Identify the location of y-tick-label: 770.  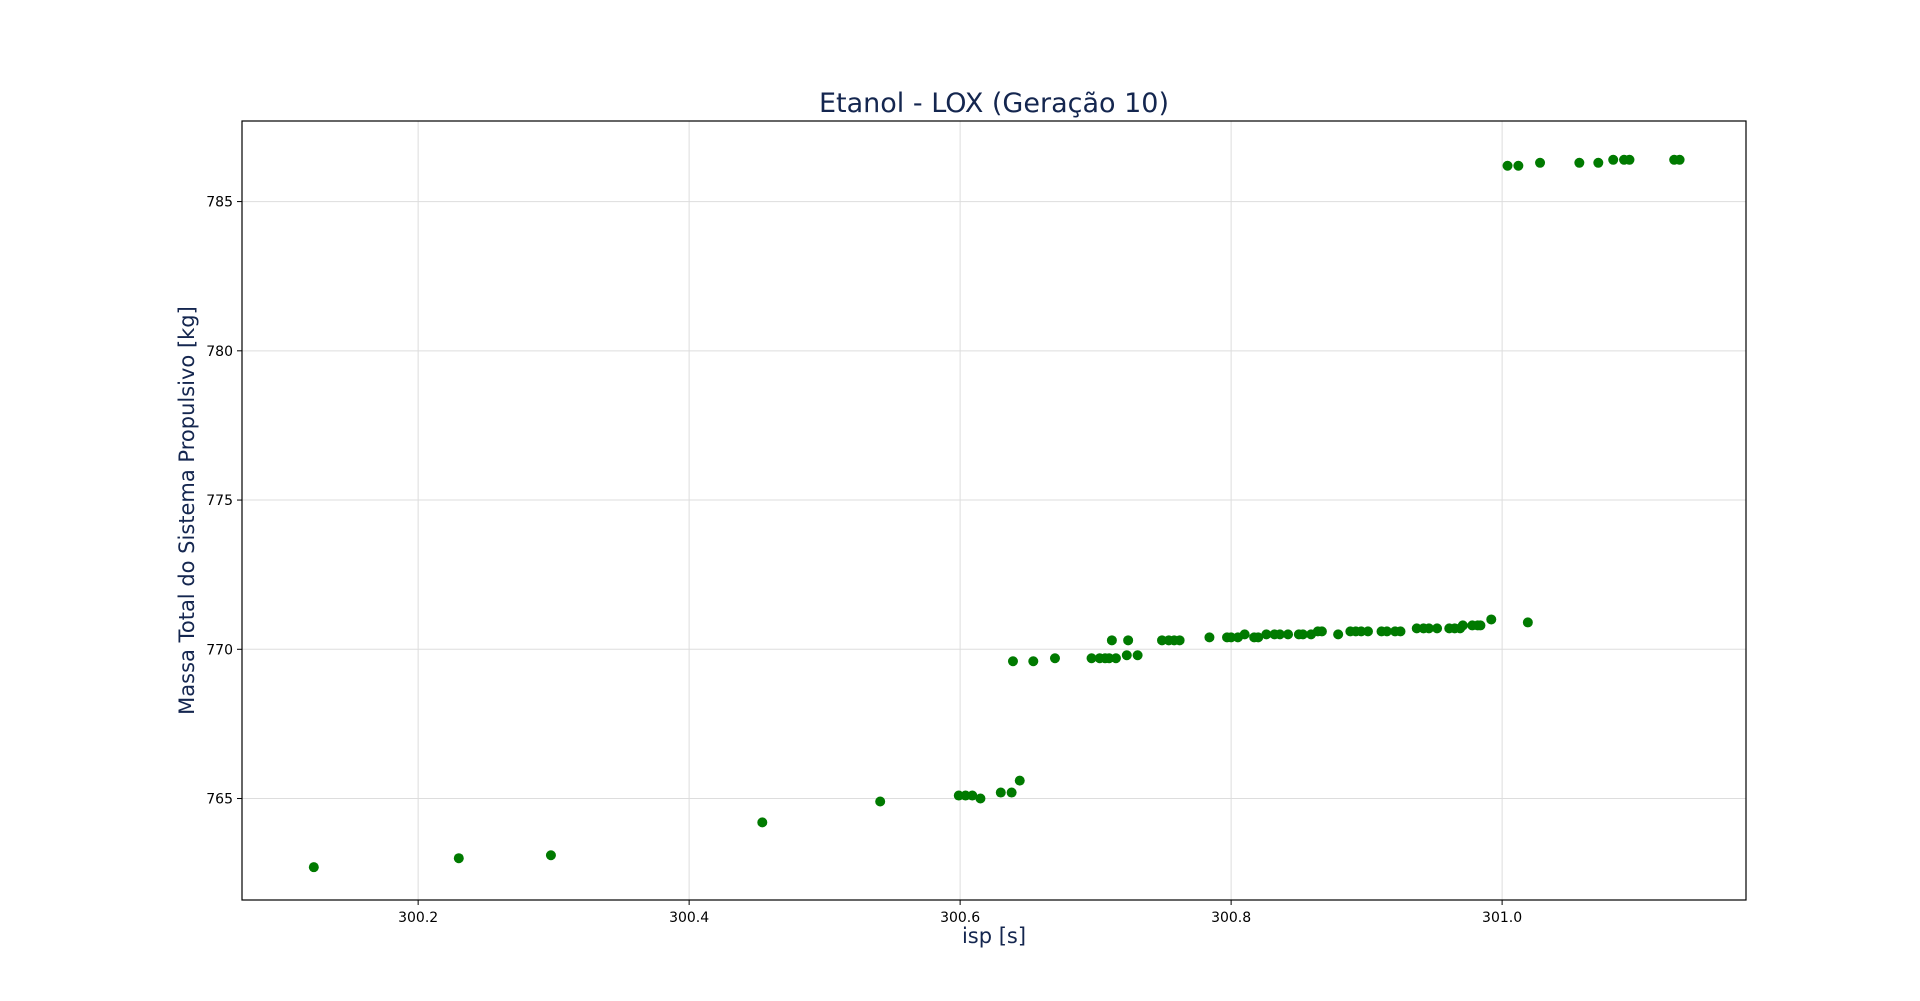
(219, 650).